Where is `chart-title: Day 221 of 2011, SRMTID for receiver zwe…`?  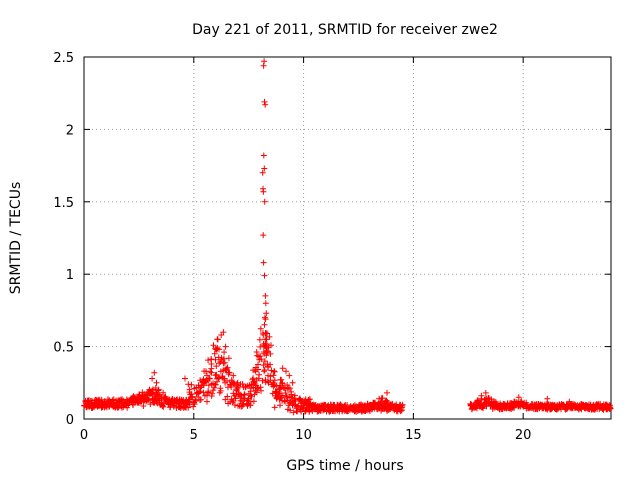 chart-title: Day 221 of 2011, SRMTID for receiver zwe… is located at coordinates (345, 30).